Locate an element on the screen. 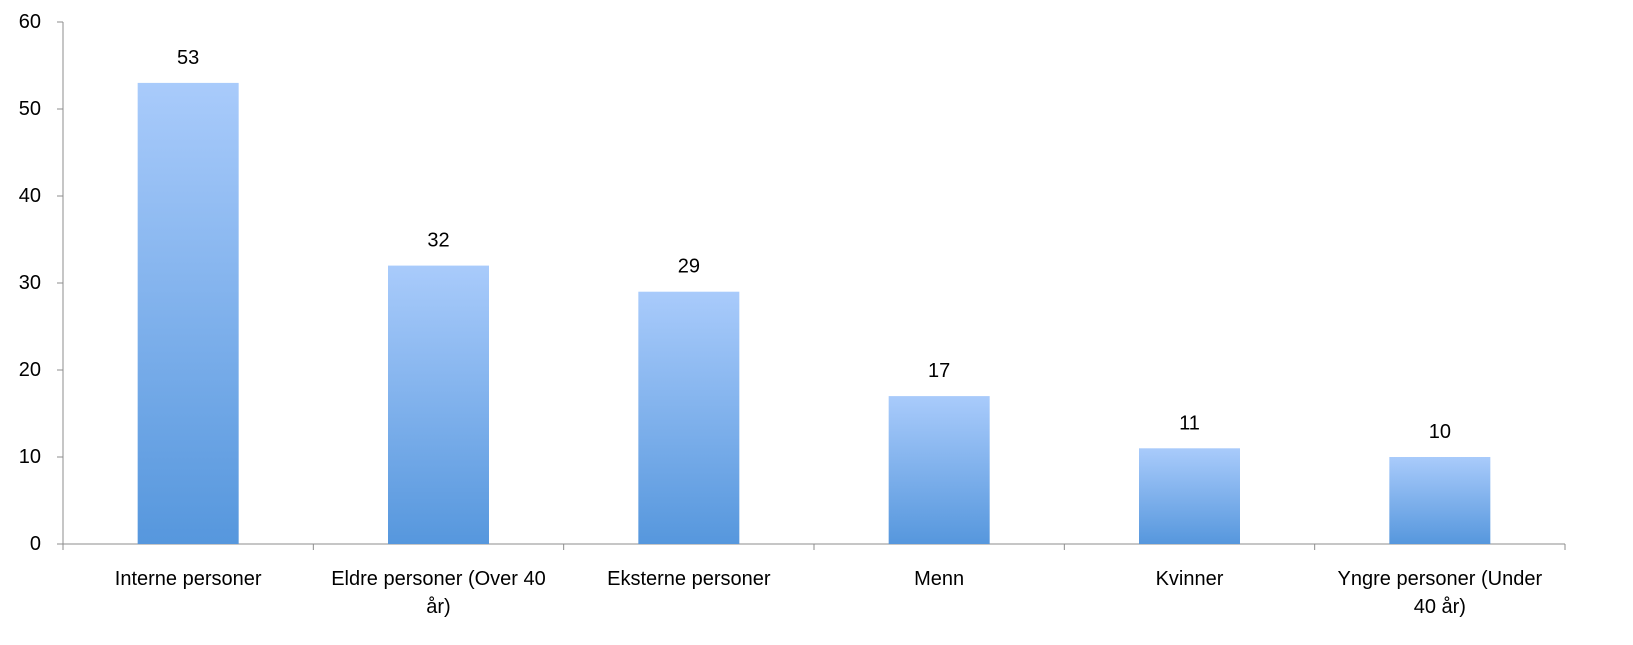 The height and width of the screenshot is (645, 1633). y-tick-label: 20 is located at coordinates (30, 370).